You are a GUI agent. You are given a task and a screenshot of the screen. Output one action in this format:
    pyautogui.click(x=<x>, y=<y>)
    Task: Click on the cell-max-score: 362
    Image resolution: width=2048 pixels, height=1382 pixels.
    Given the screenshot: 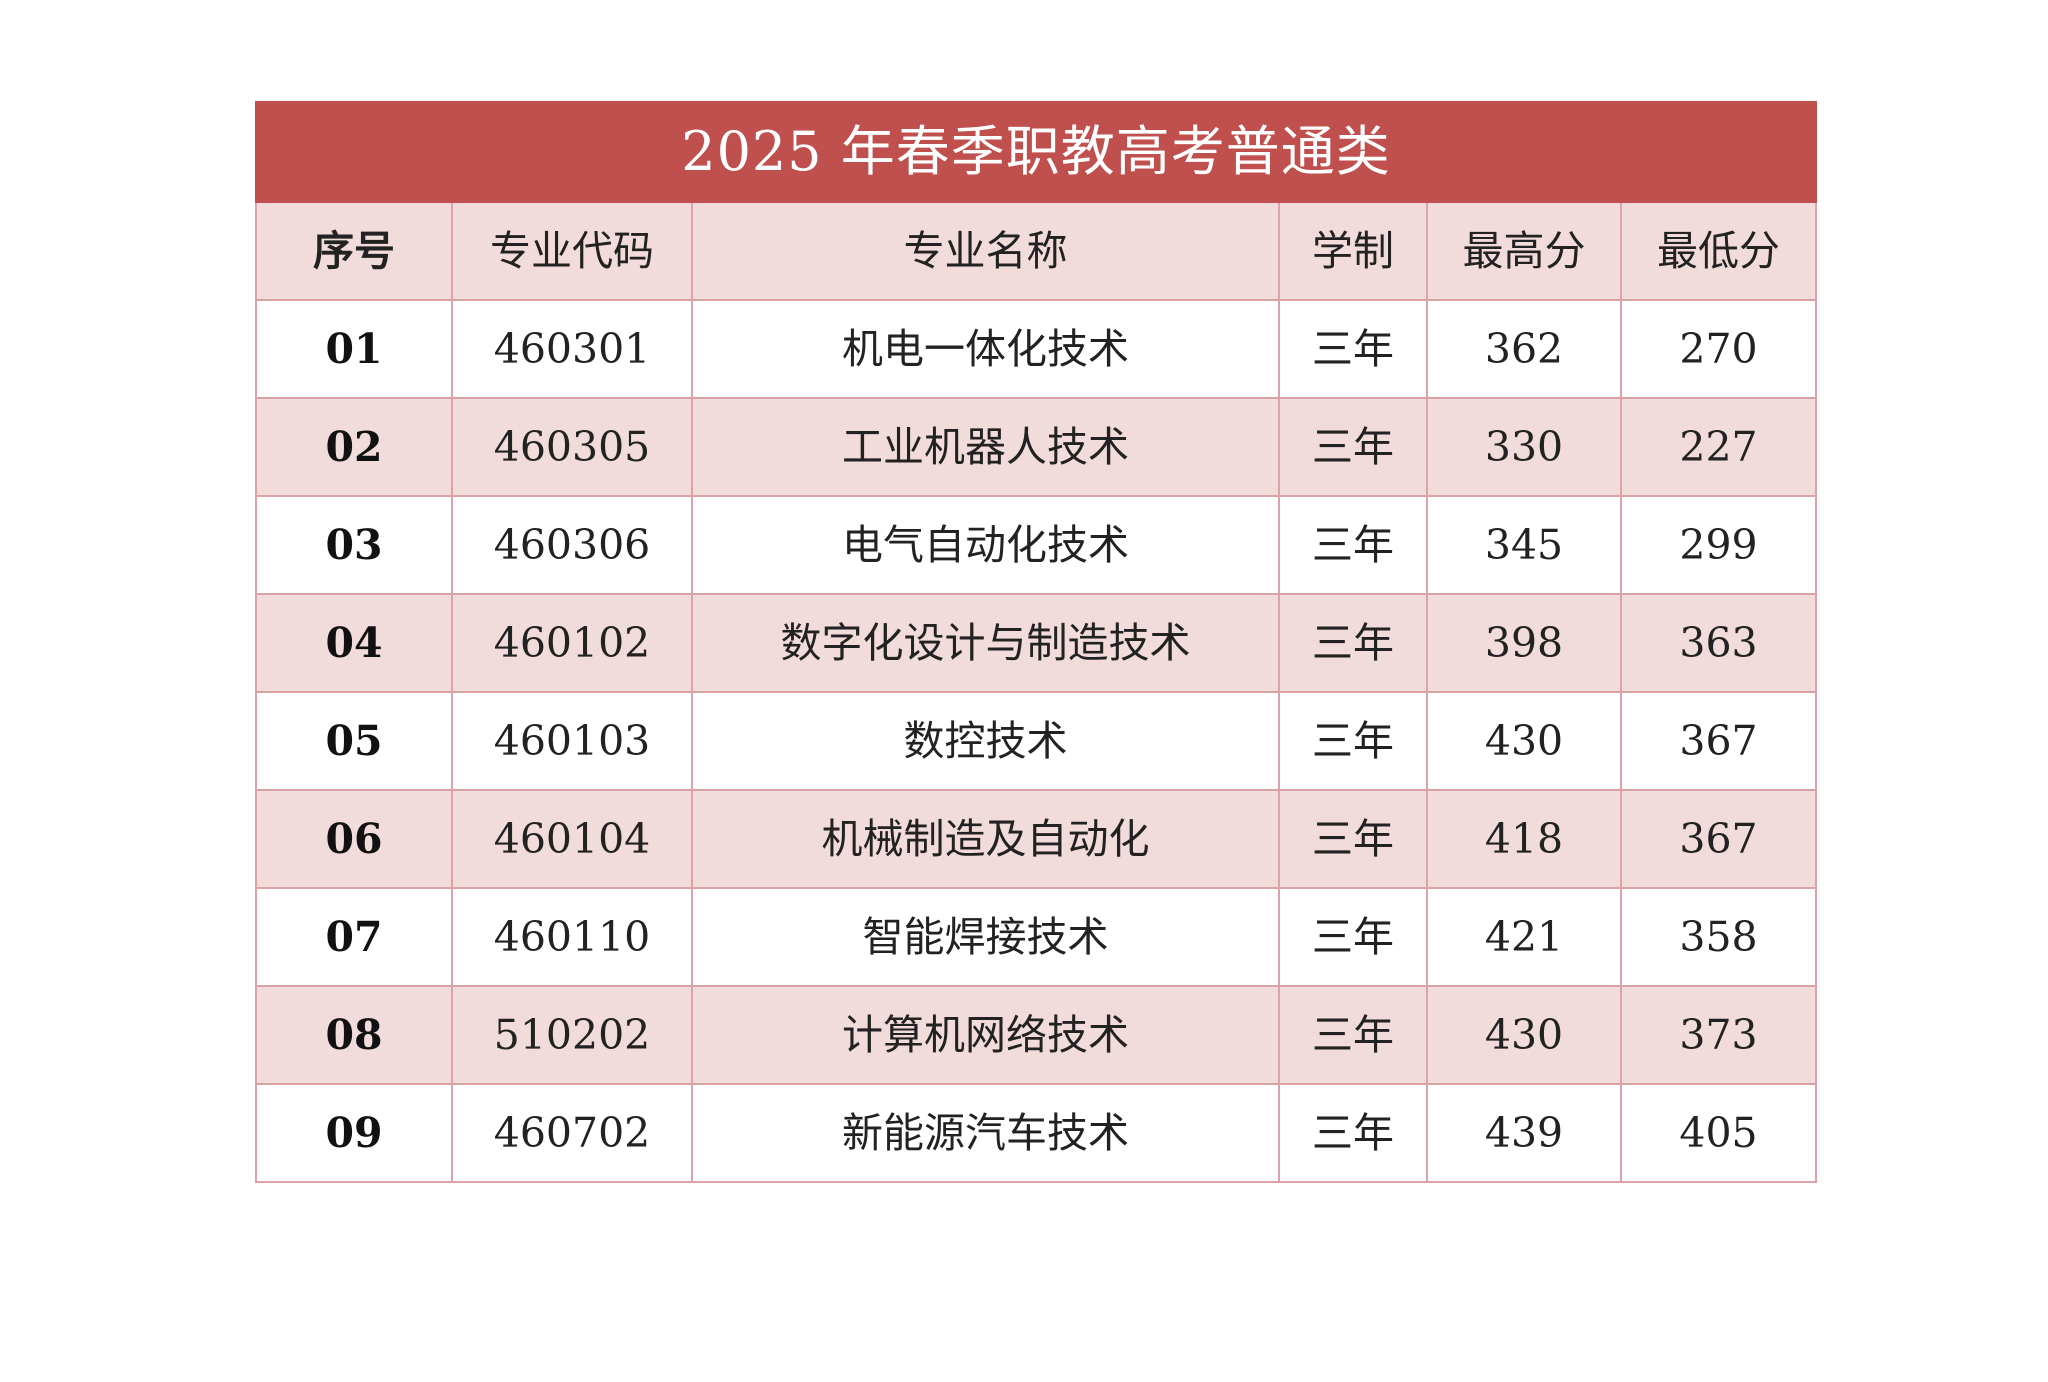 What is the action you would take?
    pyautogui.click(x=1524, y=349)
    